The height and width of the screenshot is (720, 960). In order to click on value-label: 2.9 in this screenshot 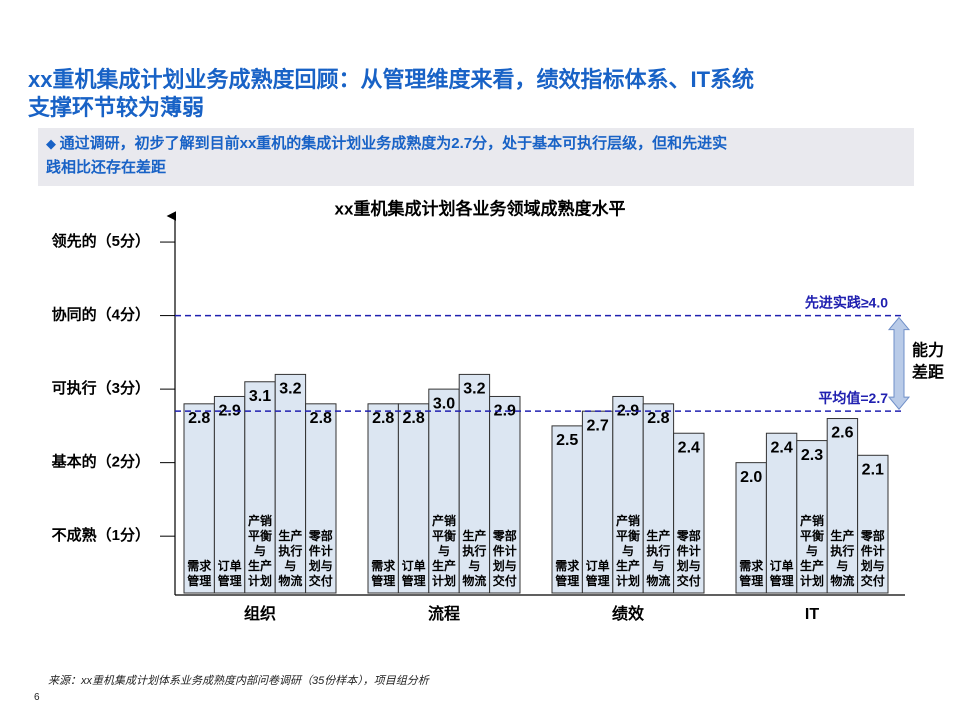, I will do `click(505, 411)`.